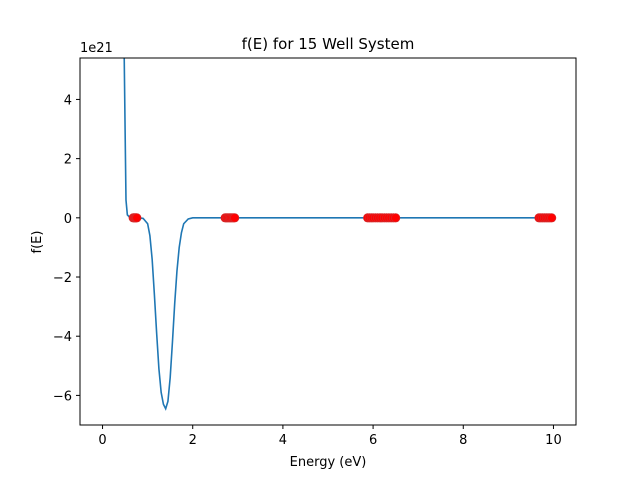 The height and width of the screenshot is (478, 640). I want to click on y-tick-label: −6, so click(62, 396).